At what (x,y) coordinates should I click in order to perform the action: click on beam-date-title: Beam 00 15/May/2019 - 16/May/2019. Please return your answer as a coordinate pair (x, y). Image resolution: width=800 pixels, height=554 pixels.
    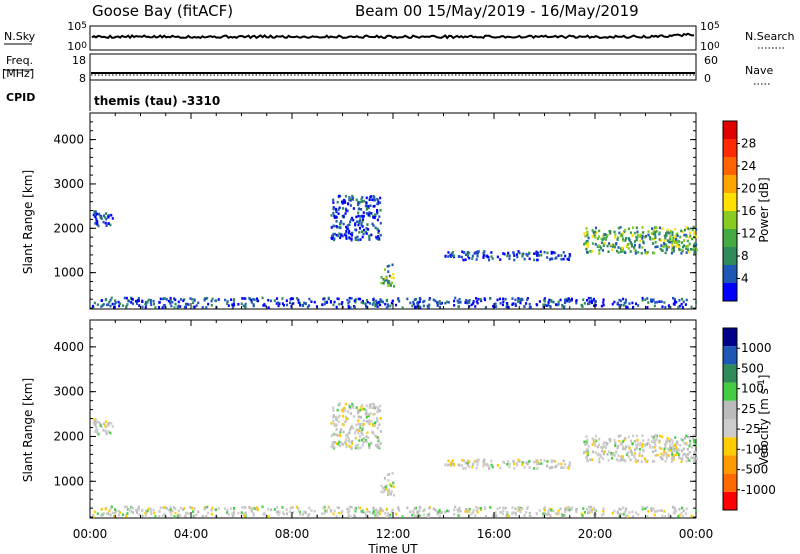
    Looking at the image, I should click on (497, 11).